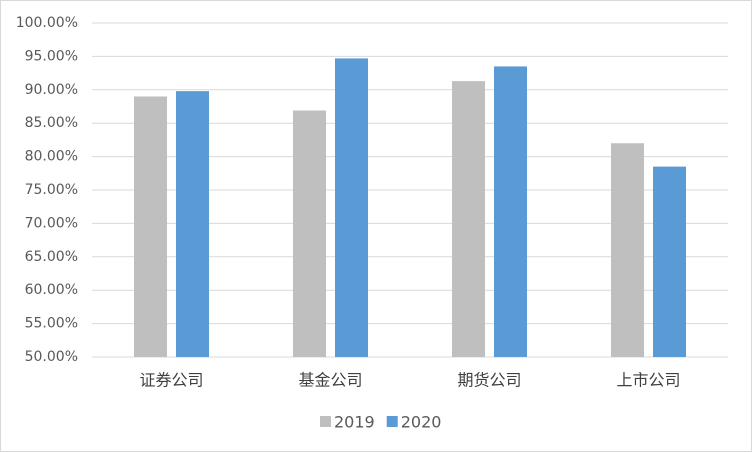  I want to click on y-tick-label: 80.00%, so click(51, 157).